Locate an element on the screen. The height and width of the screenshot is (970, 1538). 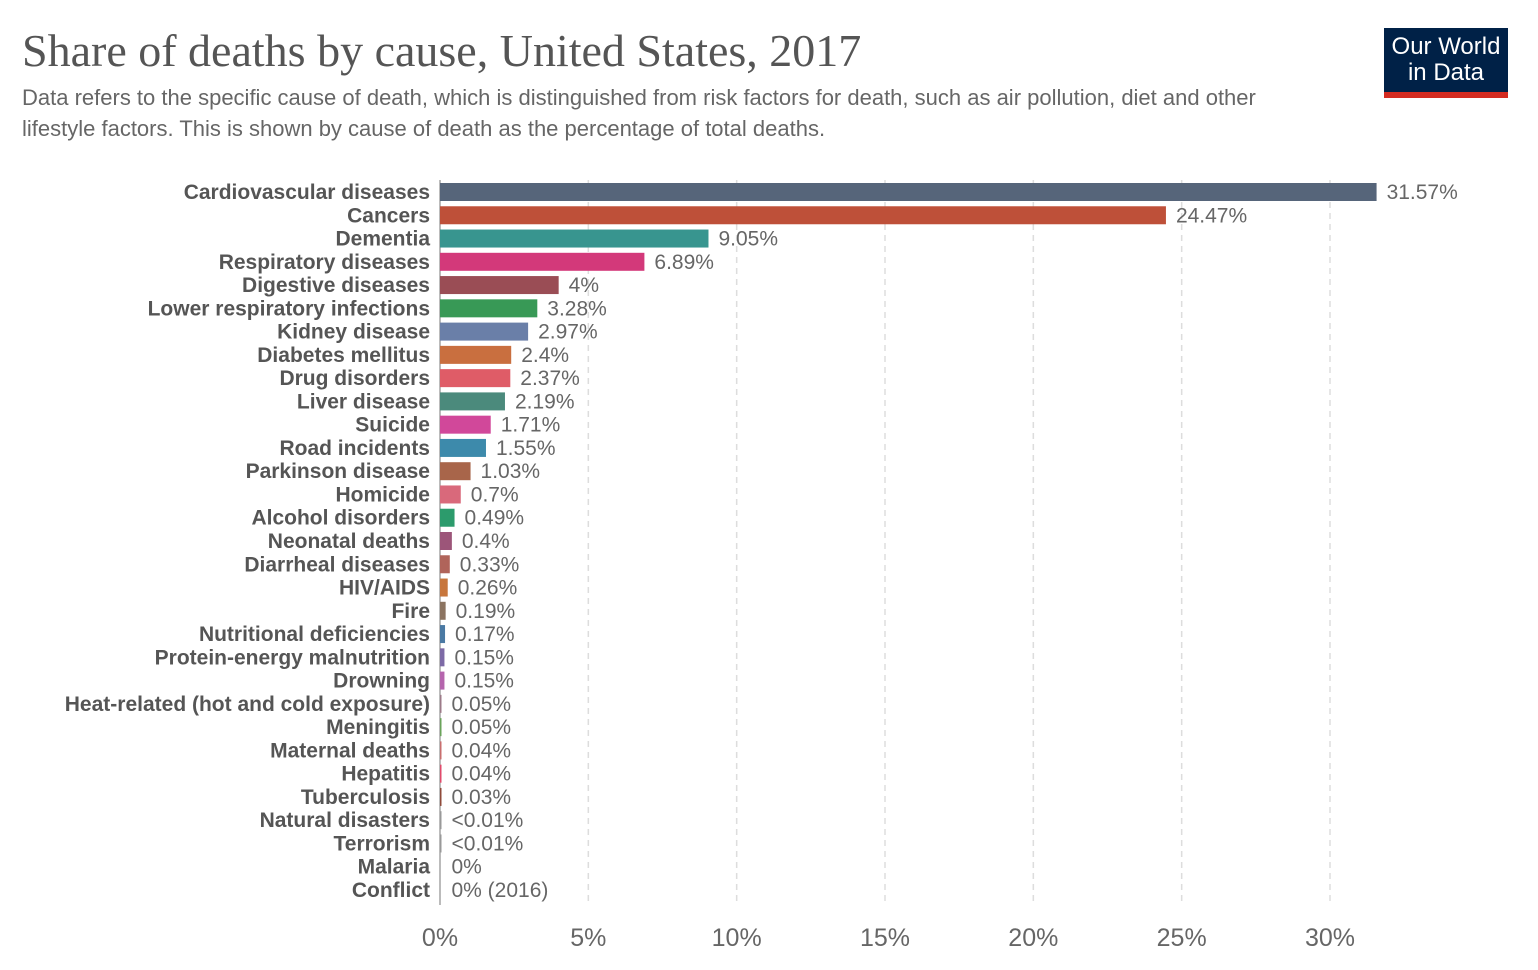
category-label: Malaria is located at coordinates (394, 867).